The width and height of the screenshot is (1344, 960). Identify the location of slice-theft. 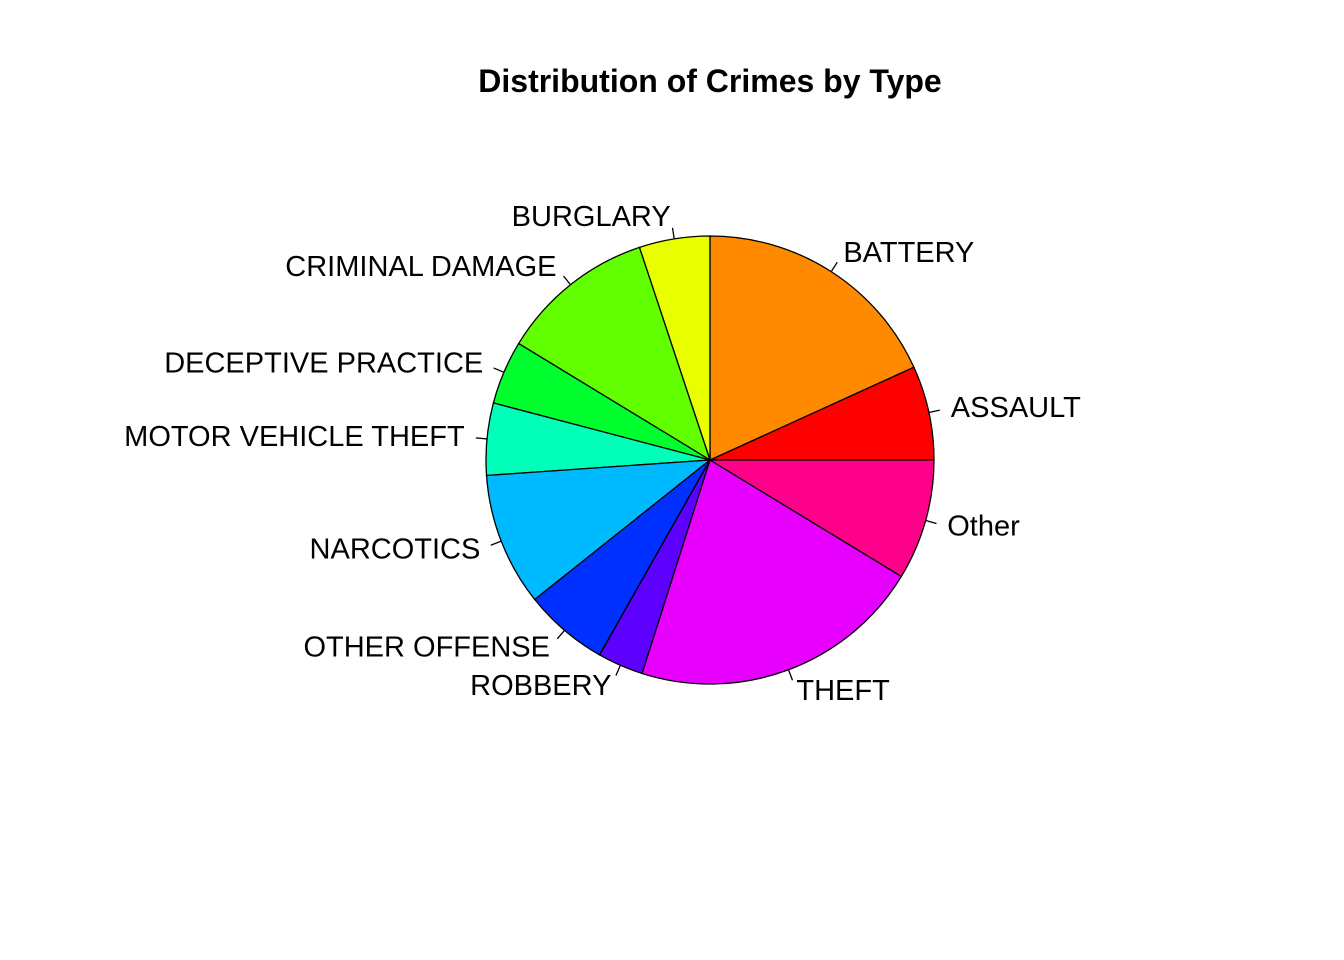
(772, 572).